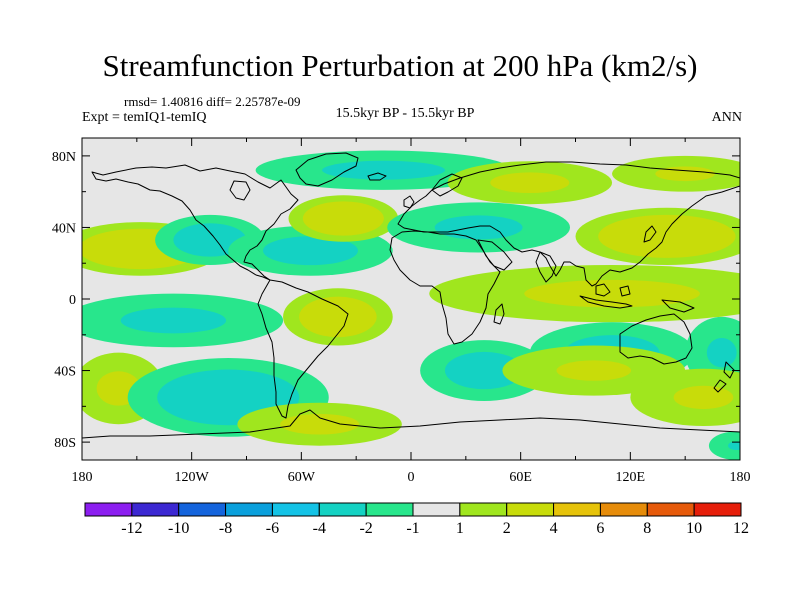 This screenshot has width=800, height=600. I want to click on coastline-madagascar, so click(499, 314).